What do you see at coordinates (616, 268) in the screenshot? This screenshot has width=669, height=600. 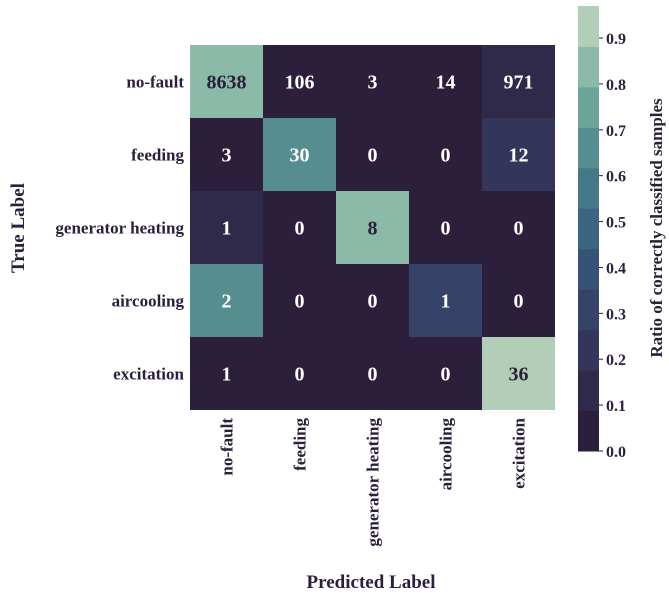 I see `colorbar-tick-label: 0.4` at bounding box center [616, 268].